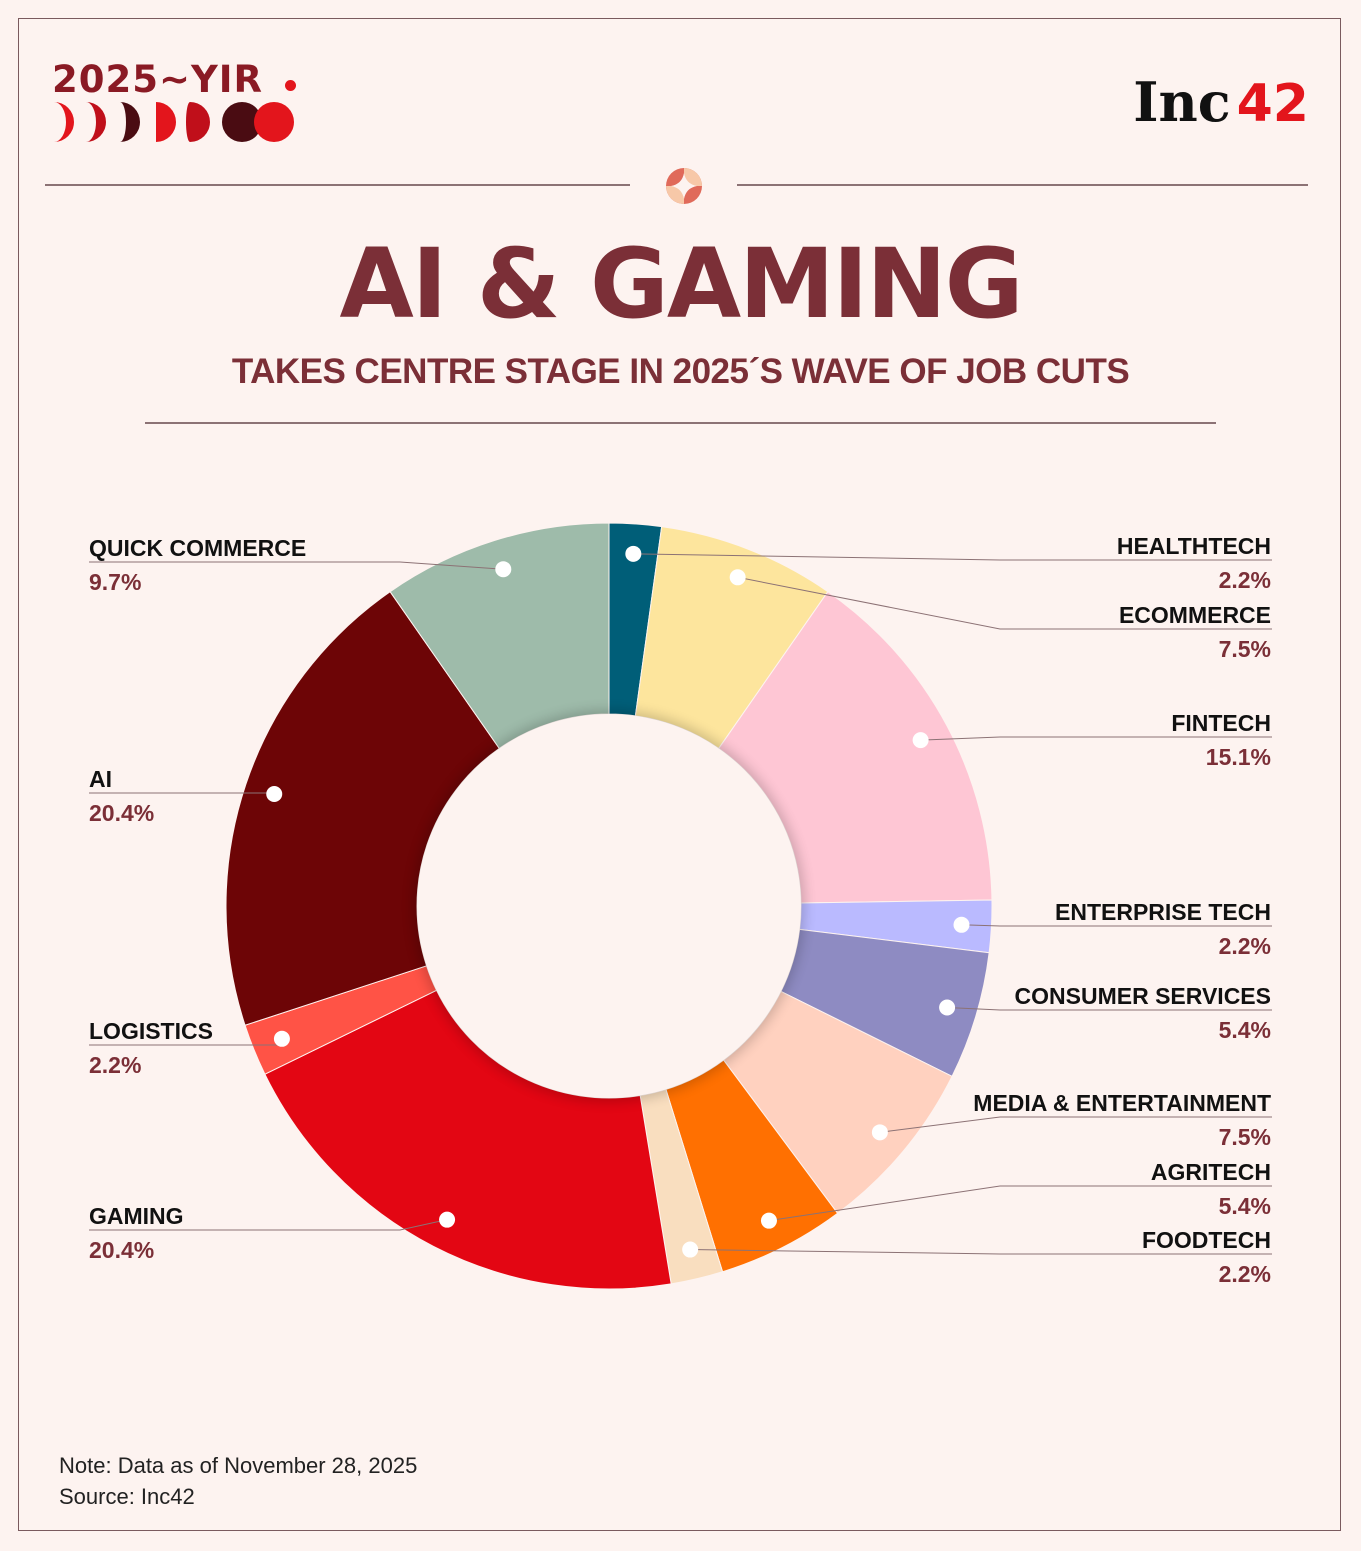  I want to click on value-media-and-entertainment: 7.5%, so click(1245, 1137).